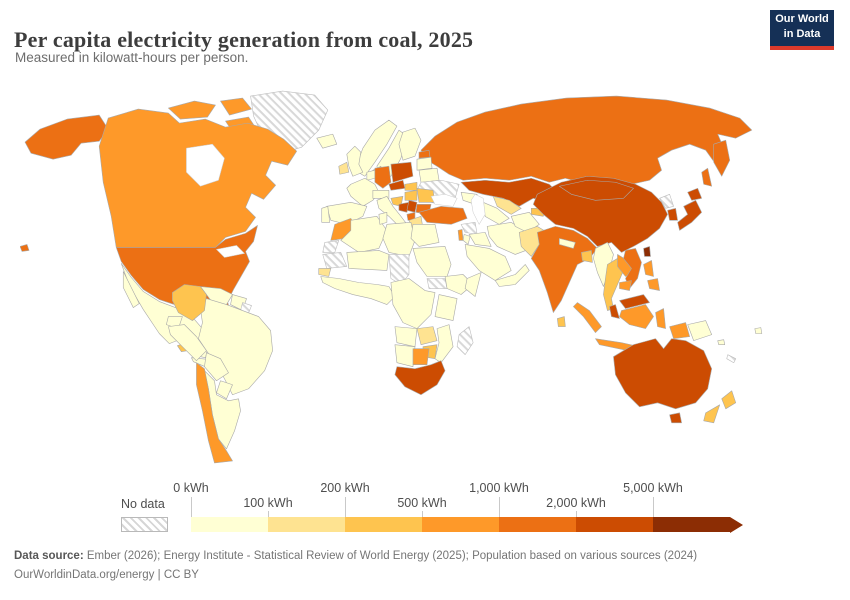  Describe the element at coordinates (383, 218) in the screenshot. I see `country-tunisia` at that location.